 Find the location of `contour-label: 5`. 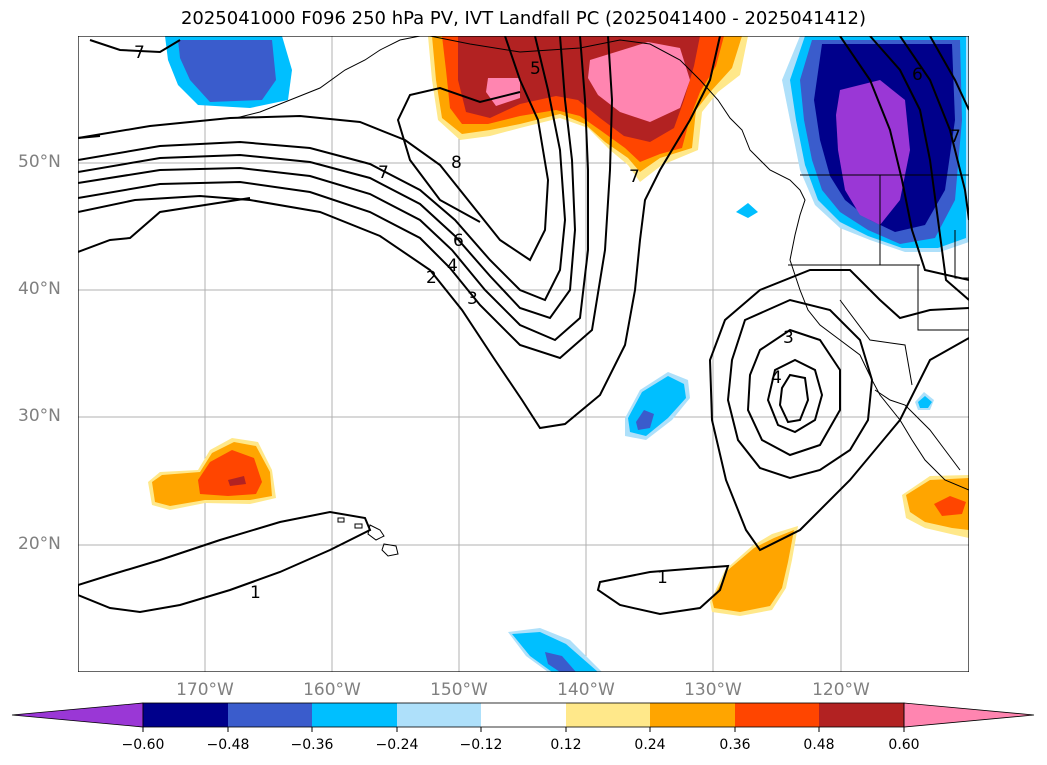

contour-label: 5 is located at coordinates (535, 69).